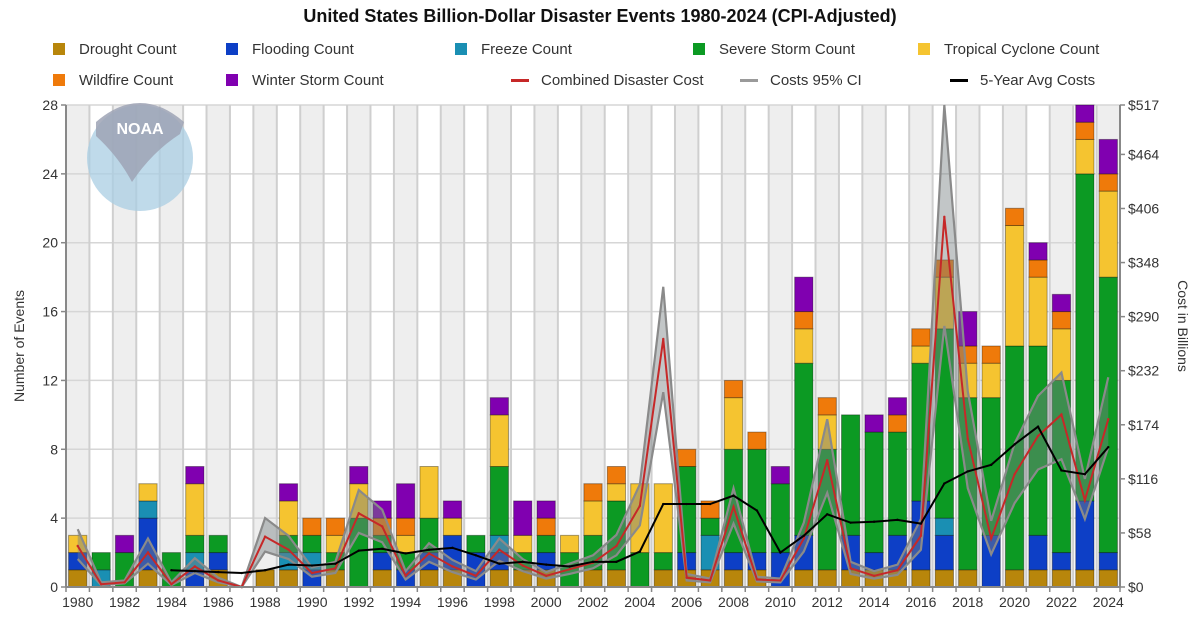 Image resolution: width=1200 pixels, height=620 pixels. I want to click on bar-wildfire-count-2012, so click(827, 406).